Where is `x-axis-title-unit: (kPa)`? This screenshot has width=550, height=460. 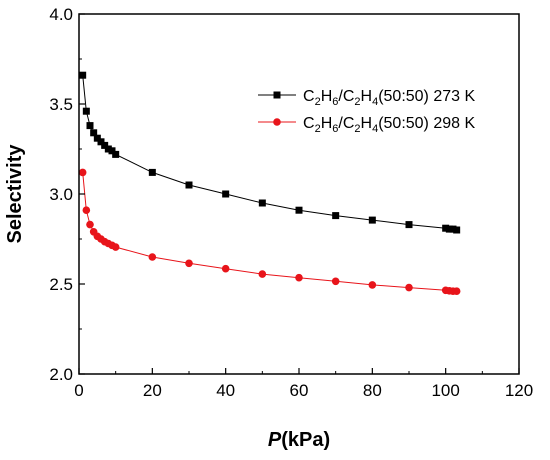 x-axis-title-unit: (kPa) is located at coordinates (305, 440).